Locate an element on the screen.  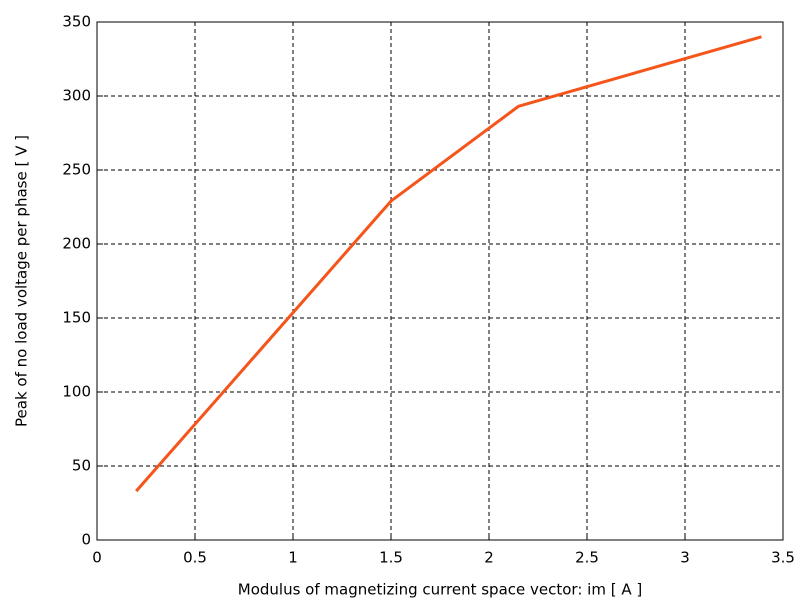
y-tick-label: 50 is located at coordinates (81, 466).